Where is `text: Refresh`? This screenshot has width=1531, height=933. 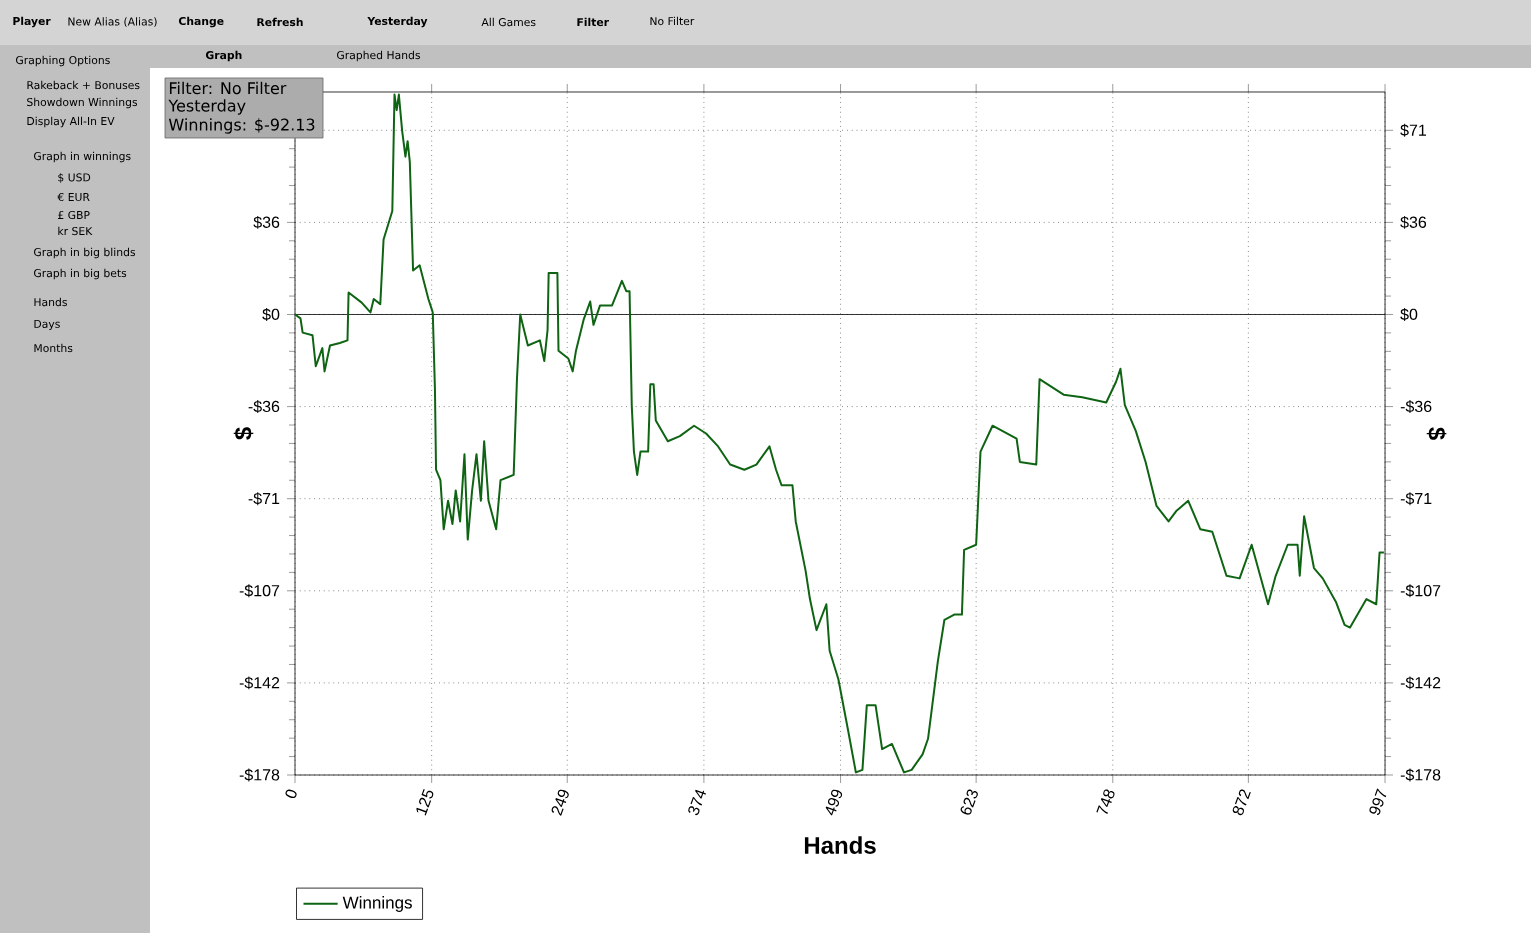
text: Refresh is located at coordinates (280, 22).